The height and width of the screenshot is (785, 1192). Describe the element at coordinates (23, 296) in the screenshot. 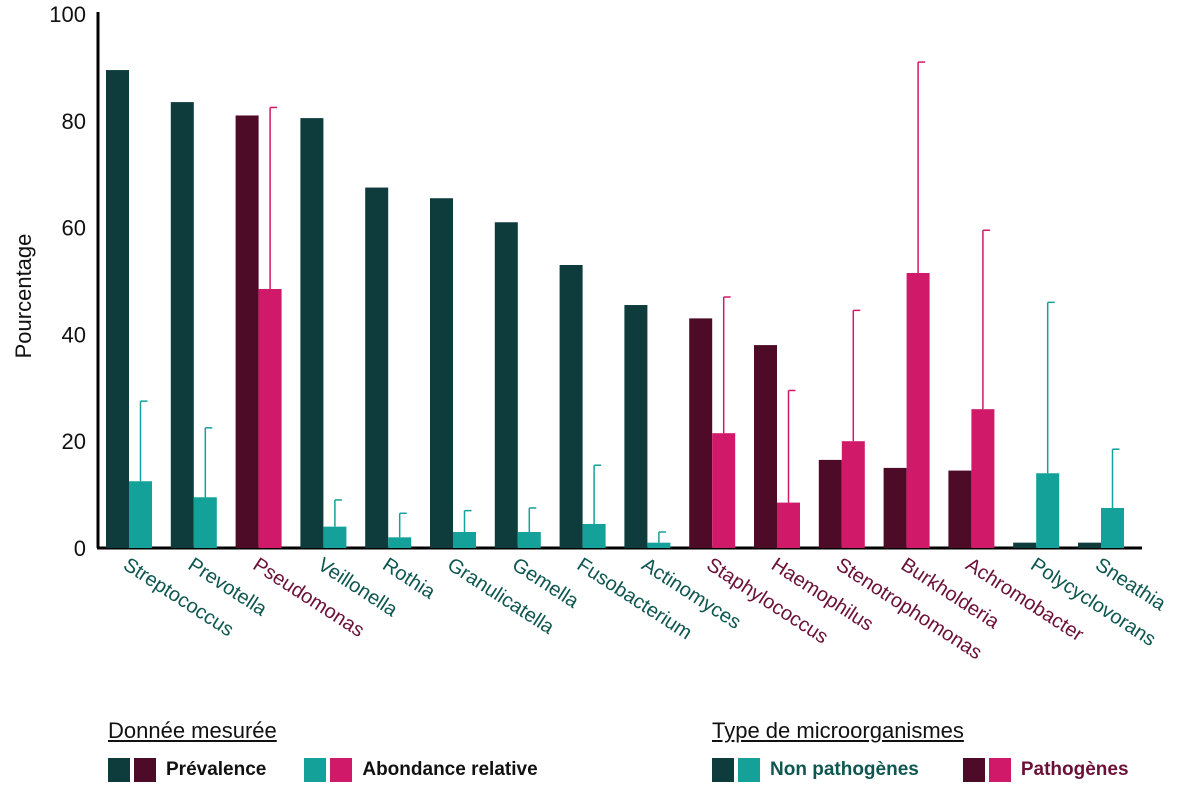

I see `y-axis-label: Pourcentage` at that location.